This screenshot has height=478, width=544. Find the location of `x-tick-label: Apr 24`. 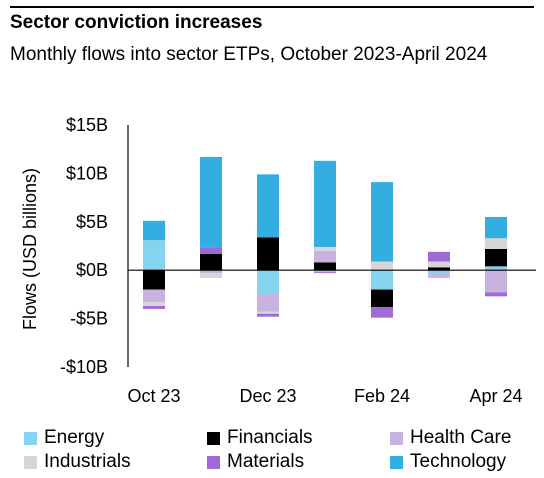

x-tick-label: Apr 24 is located at coordinates (495, 396).